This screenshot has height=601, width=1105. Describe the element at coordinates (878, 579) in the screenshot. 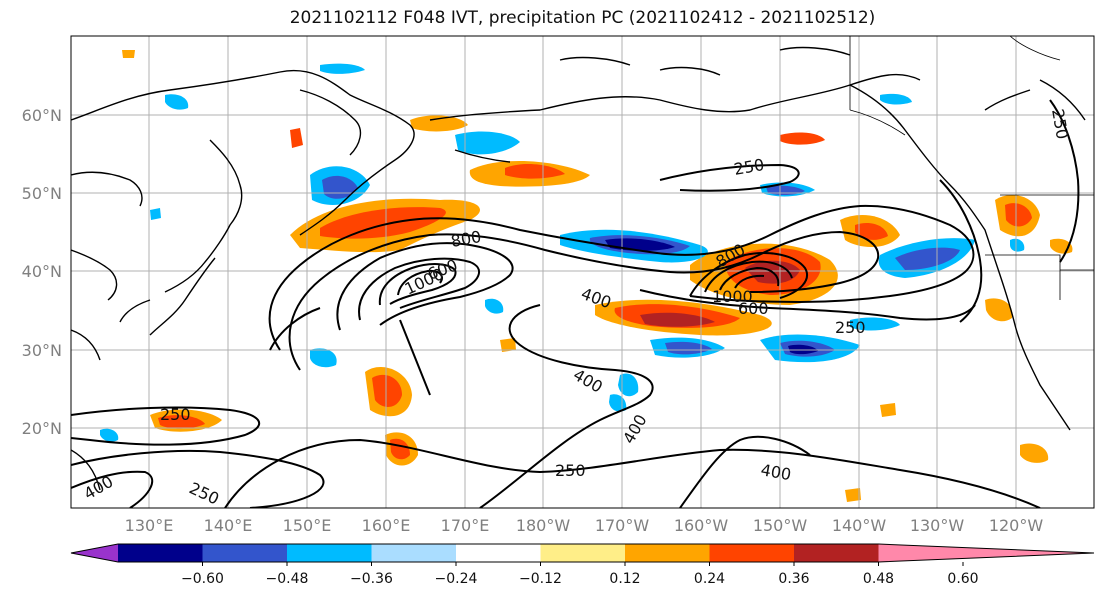

I see `colorbar-tick-label: 0.48` at that location.